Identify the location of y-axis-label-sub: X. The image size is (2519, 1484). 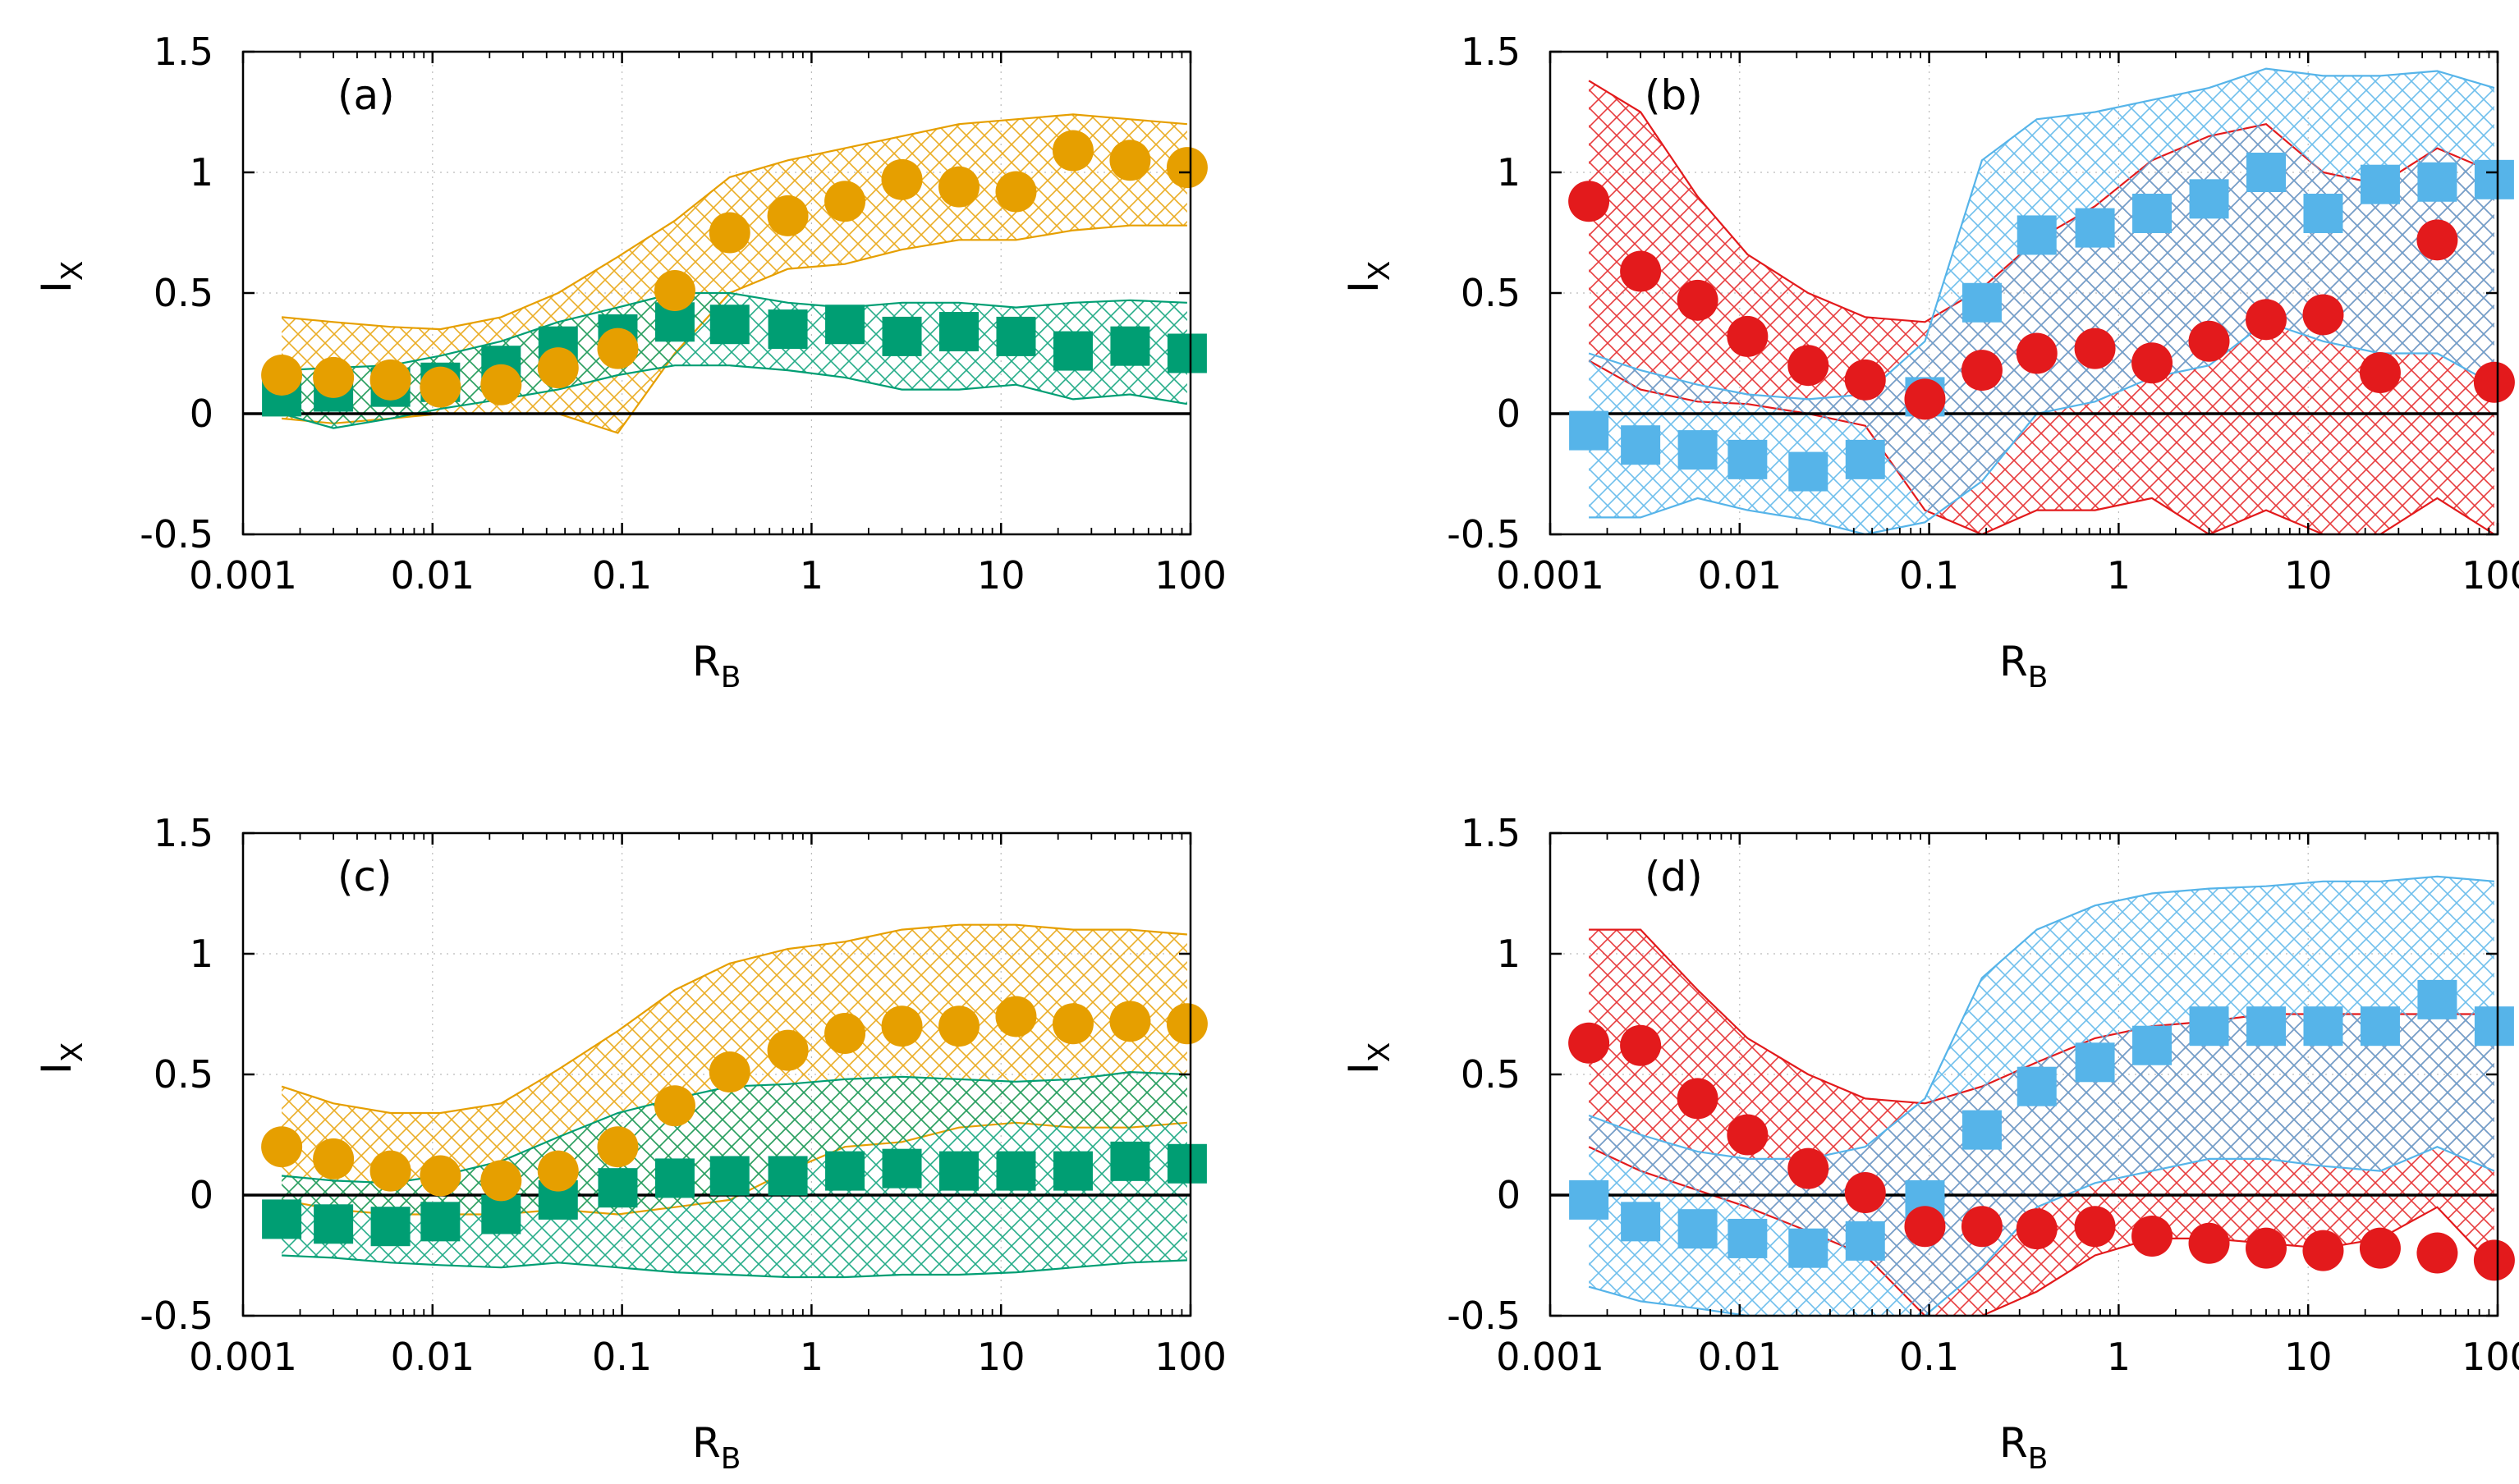
(72, 1052).